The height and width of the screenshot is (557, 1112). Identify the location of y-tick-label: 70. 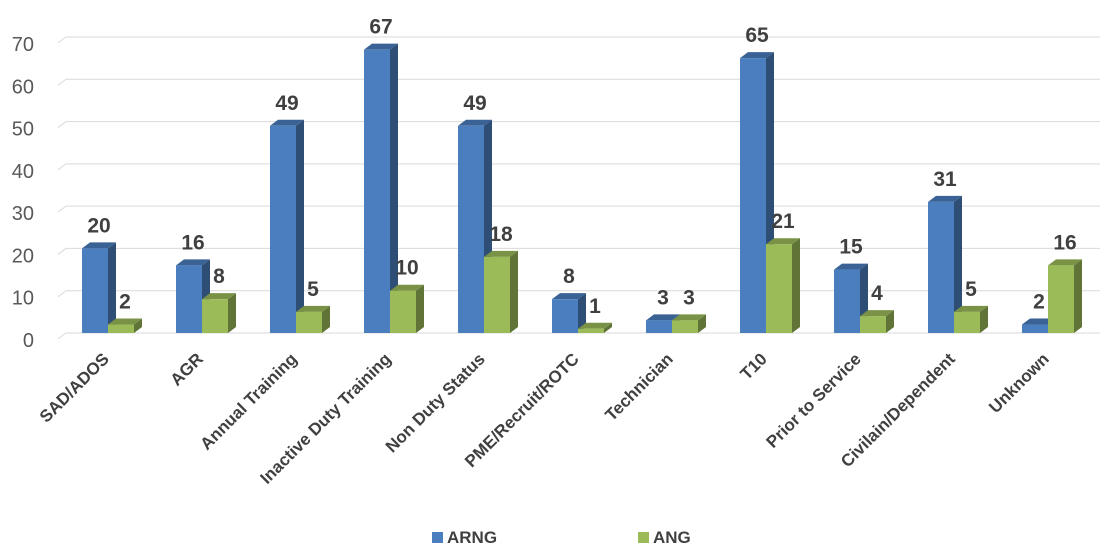
(23, 45).